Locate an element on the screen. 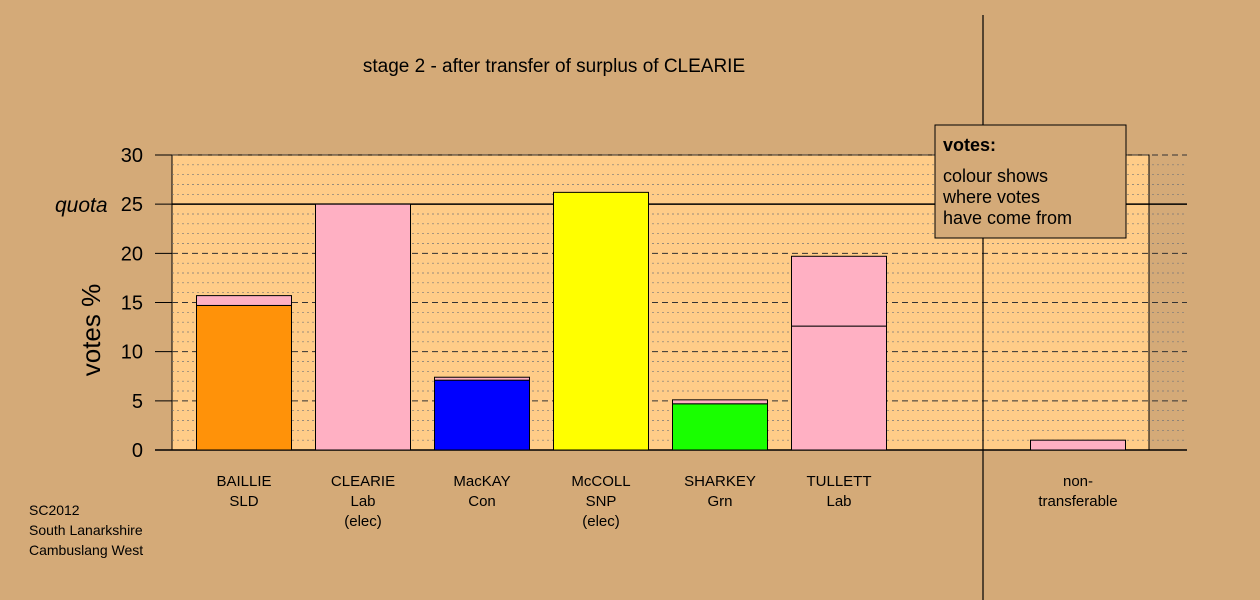 This screenshot has height=600, width=1260. legend-text-line: colour shows is located at coordinates (995, 176).